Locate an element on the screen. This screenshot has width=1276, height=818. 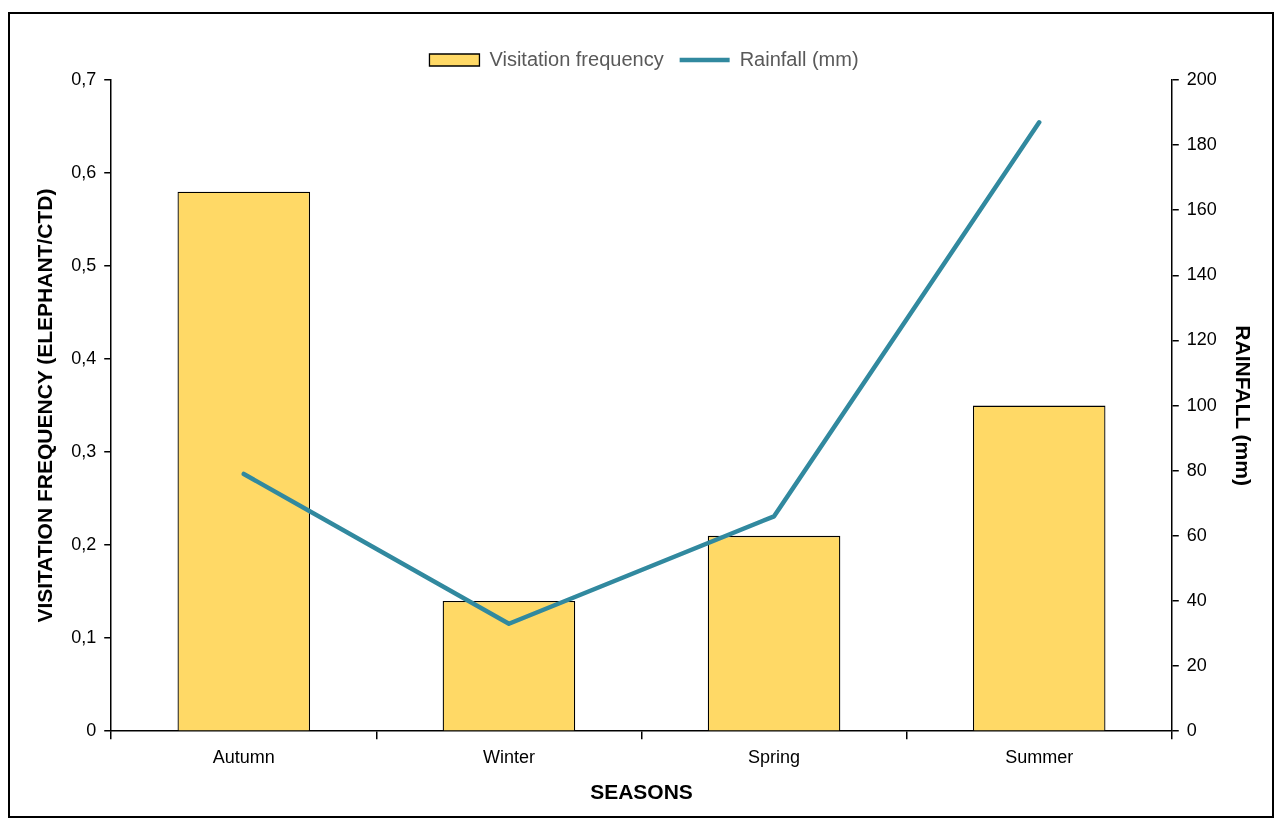
y2-tick-label: 100 is located at coordinates (1201, 404).